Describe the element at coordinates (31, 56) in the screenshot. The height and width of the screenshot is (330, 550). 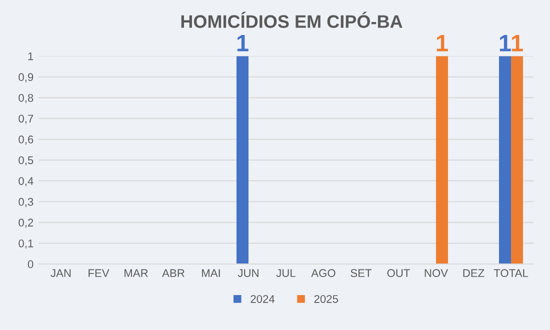
I see `y-tick-label: 1` at that location.